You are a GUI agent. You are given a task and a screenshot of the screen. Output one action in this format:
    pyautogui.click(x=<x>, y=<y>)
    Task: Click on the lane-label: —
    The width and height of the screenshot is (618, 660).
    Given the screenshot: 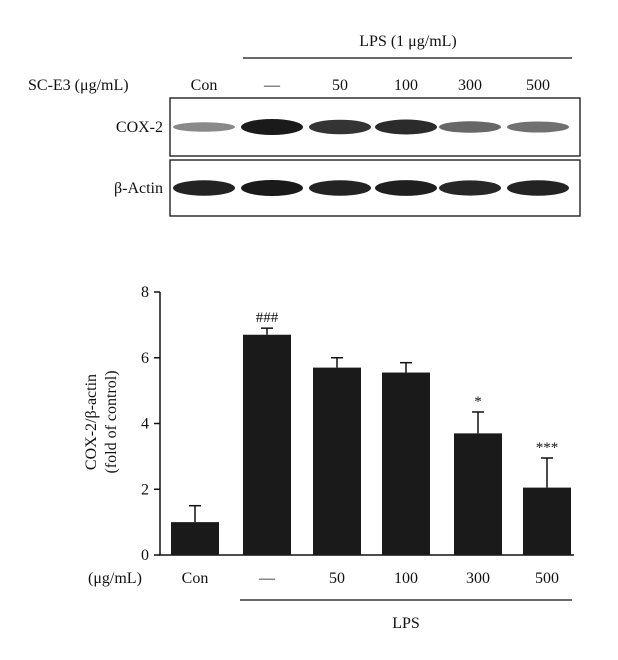 What is the action you would take?
    pyautogui.click(x=272, y=85)
    